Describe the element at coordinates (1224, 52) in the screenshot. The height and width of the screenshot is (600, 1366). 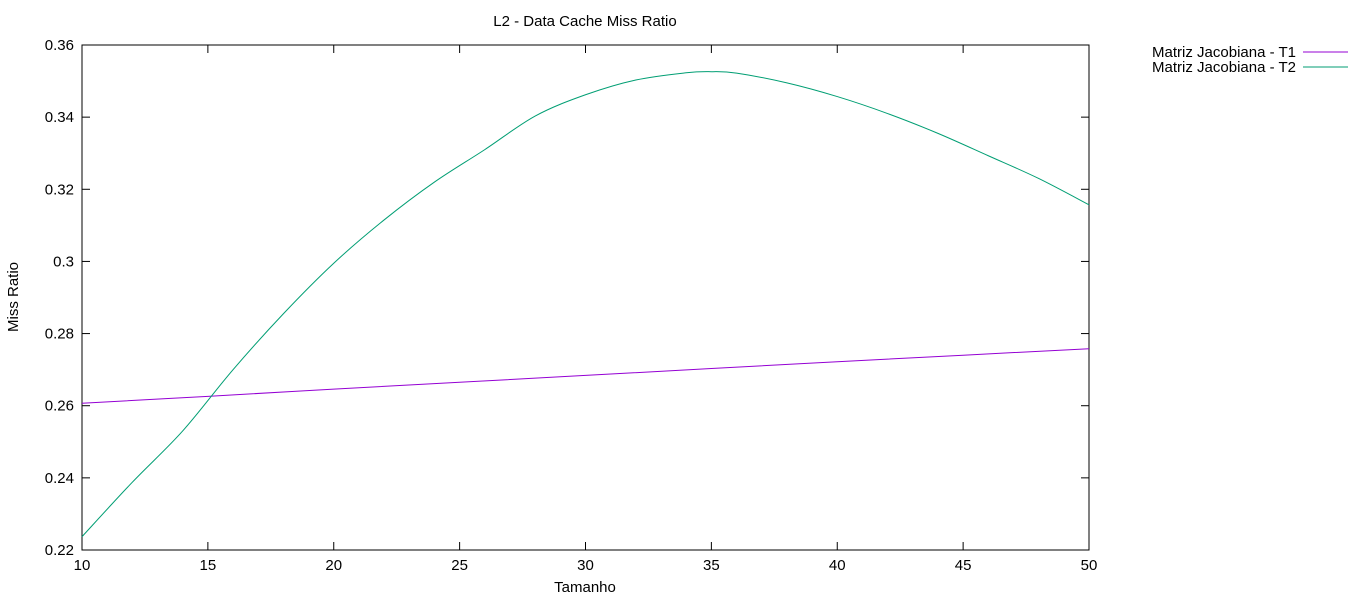
I see `legend-label: Matriz Jacobiana - T1` at that location.